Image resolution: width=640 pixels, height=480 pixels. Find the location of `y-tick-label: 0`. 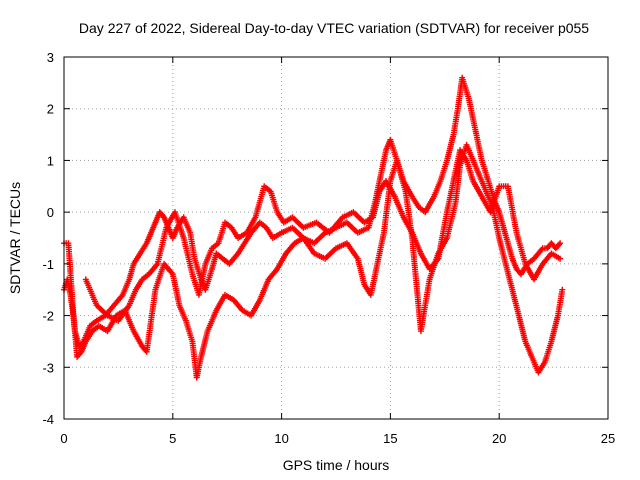

y-tick-label: 0 is located at coordinates (50, 212).